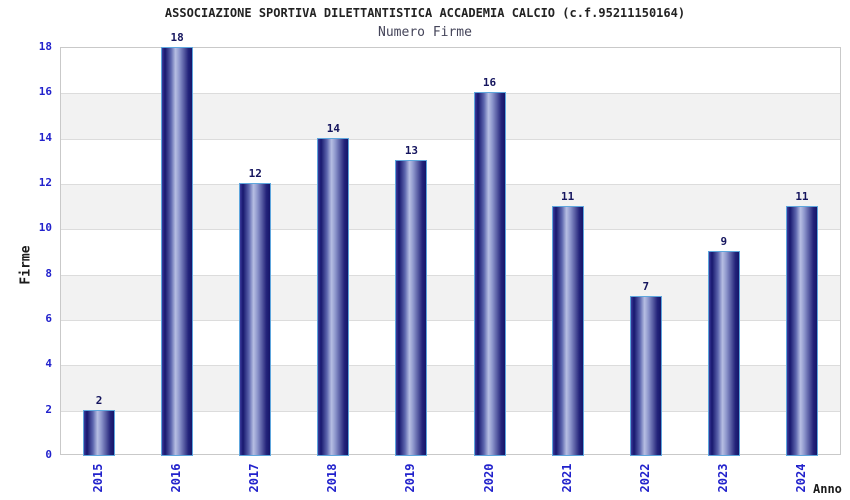 The height and width of the screenshot is (500, 850). What do you see at coordinates (254, 478) in the screenshot?
I see `x-tick-label-2017: 2017` at bounding box center [254, 478].